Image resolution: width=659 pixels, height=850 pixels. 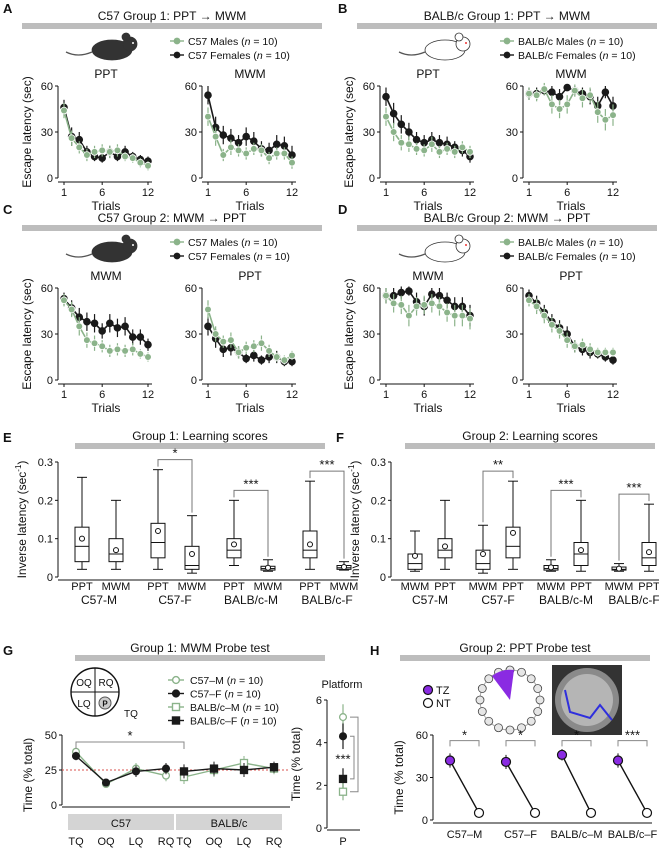 I want to click on y-tick-label: 6, so click(x=319, y=701).